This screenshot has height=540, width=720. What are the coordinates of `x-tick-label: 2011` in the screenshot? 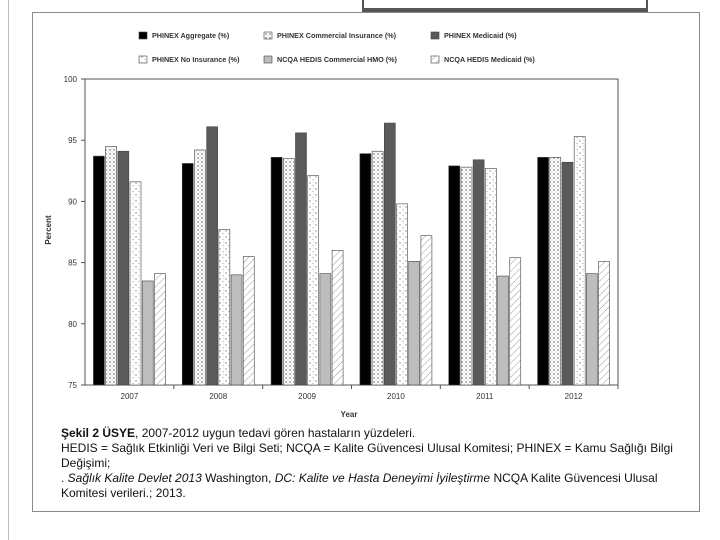 It's located at (485, 396).